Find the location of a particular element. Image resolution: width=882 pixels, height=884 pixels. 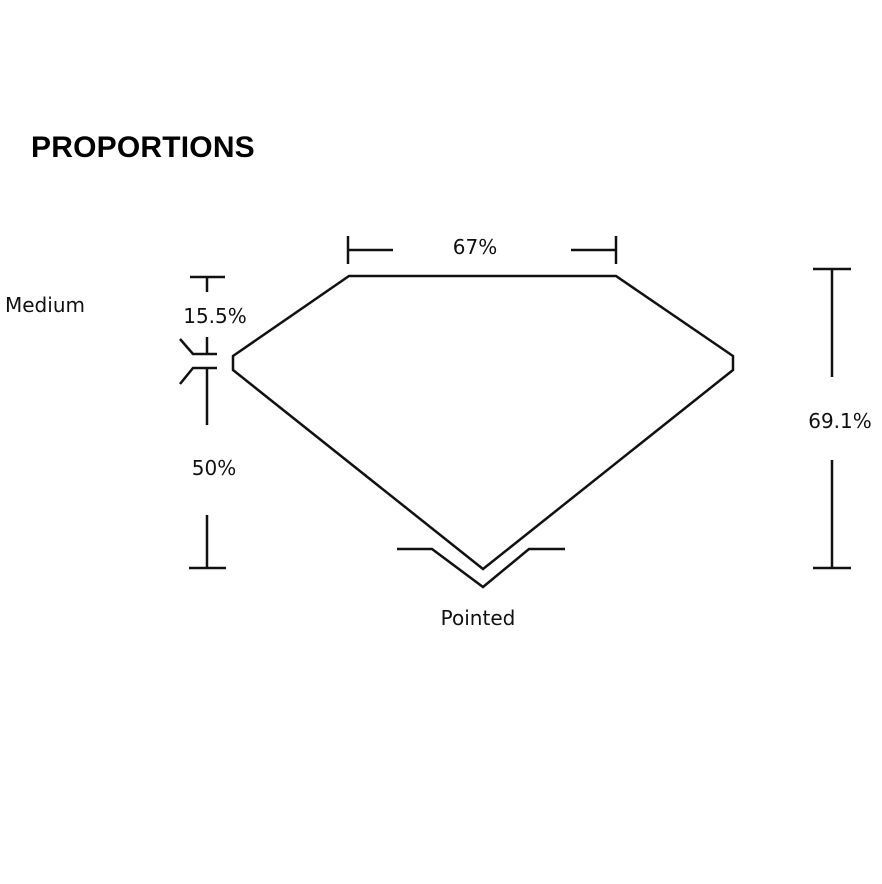

table-dimension: 67% is located at coordinates (482, 249).